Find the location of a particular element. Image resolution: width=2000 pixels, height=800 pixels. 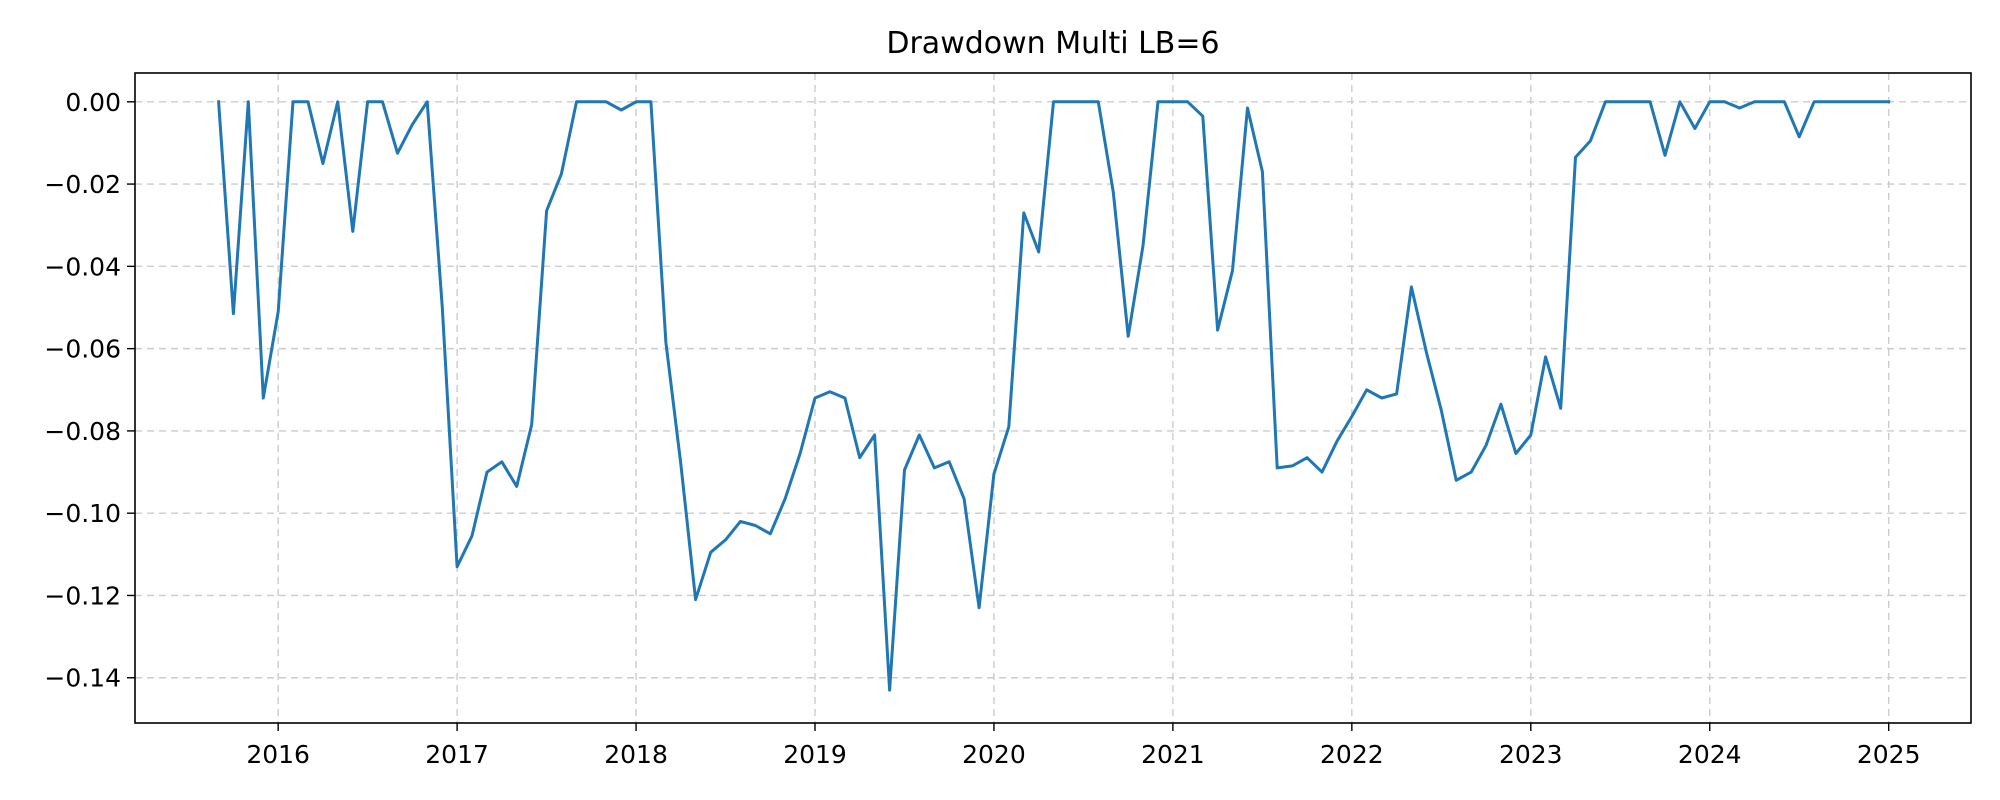

y-tick-label: 0.00 is located at coordinates (93, 102).